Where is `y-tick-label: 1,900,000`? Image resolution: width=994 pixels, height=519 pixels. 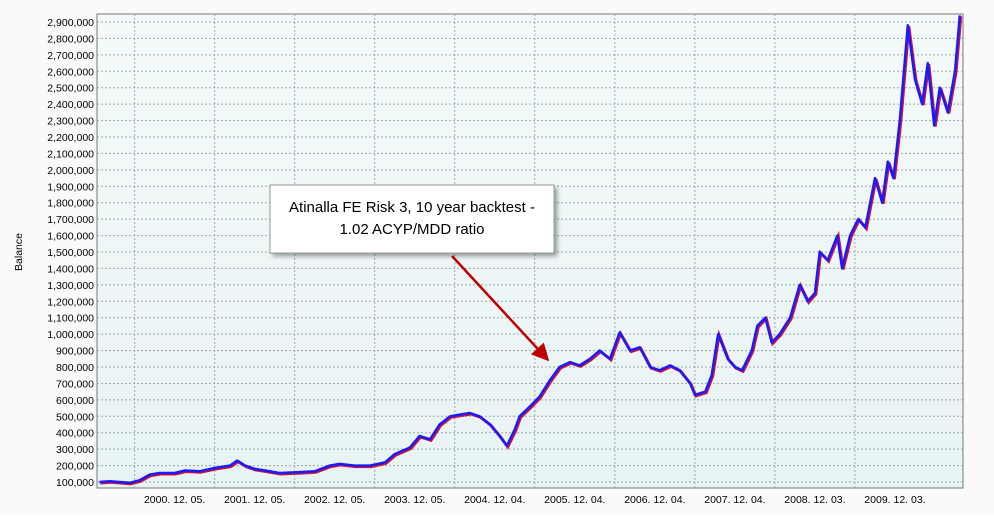
y-tick-label: 1,900,000 is located at coordinates (70, 187).